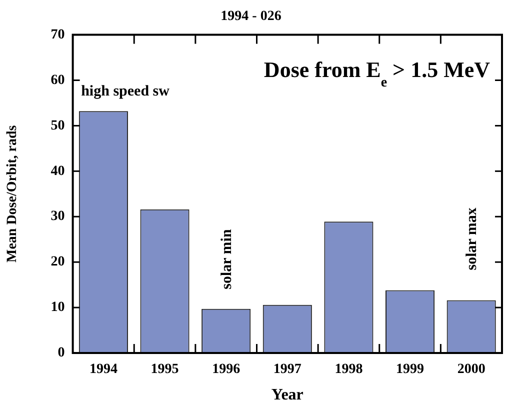 The height and width of the screenshot is (405, 508). What do you see at coordinates (61, 353) in the screenshot?
I see `y-tick-label: 0` at bounding box center [61, 353].